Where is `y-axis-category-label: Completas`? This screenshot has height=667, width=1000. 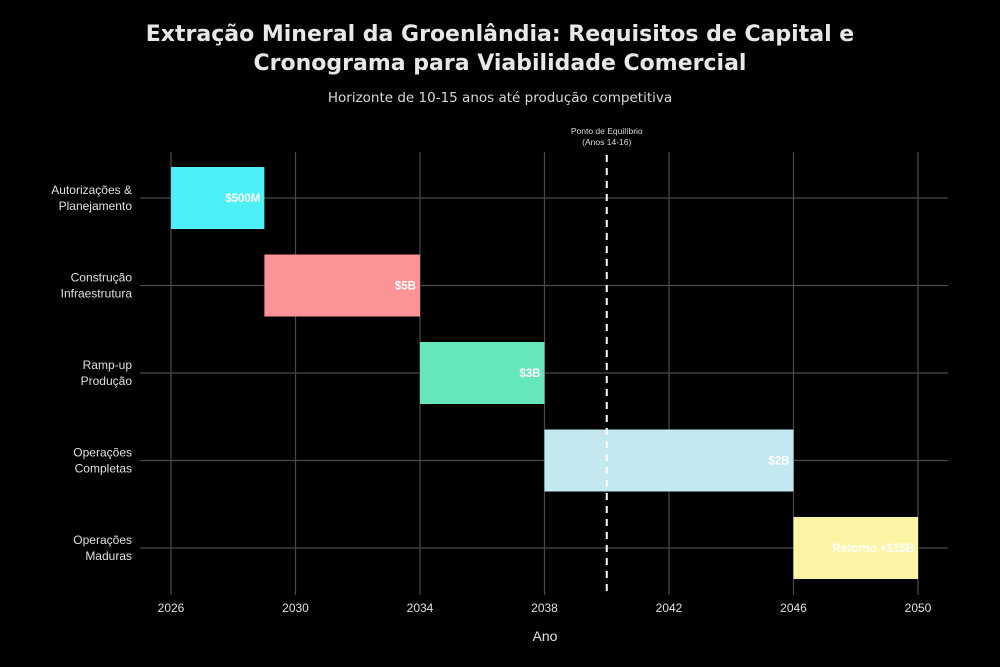
y-axis-category-label: Completas is located at coordinates (103, 469).